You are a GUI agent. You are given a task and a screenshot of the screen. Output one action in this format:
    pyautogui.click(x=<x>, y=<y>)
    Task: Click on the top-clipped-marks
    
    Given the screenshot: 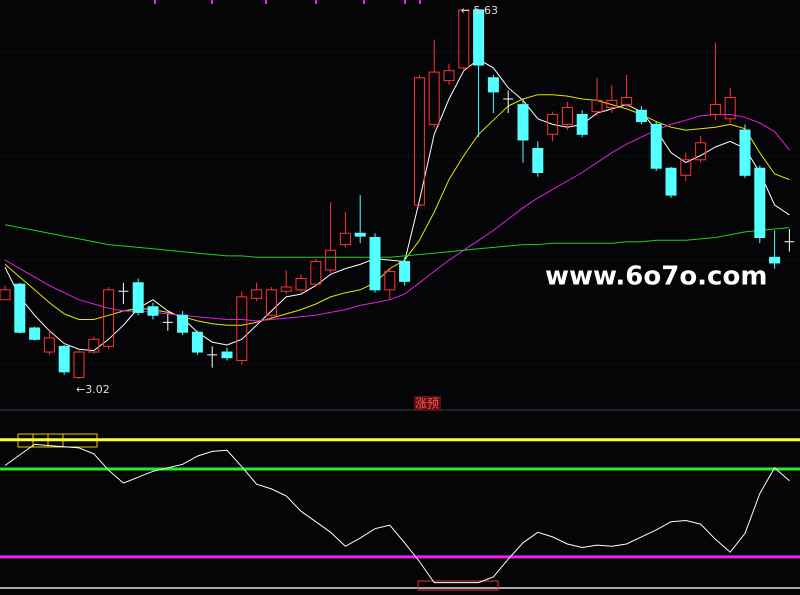 What is the action you would take?
    pyautogui.click(x=287, y=2)
    